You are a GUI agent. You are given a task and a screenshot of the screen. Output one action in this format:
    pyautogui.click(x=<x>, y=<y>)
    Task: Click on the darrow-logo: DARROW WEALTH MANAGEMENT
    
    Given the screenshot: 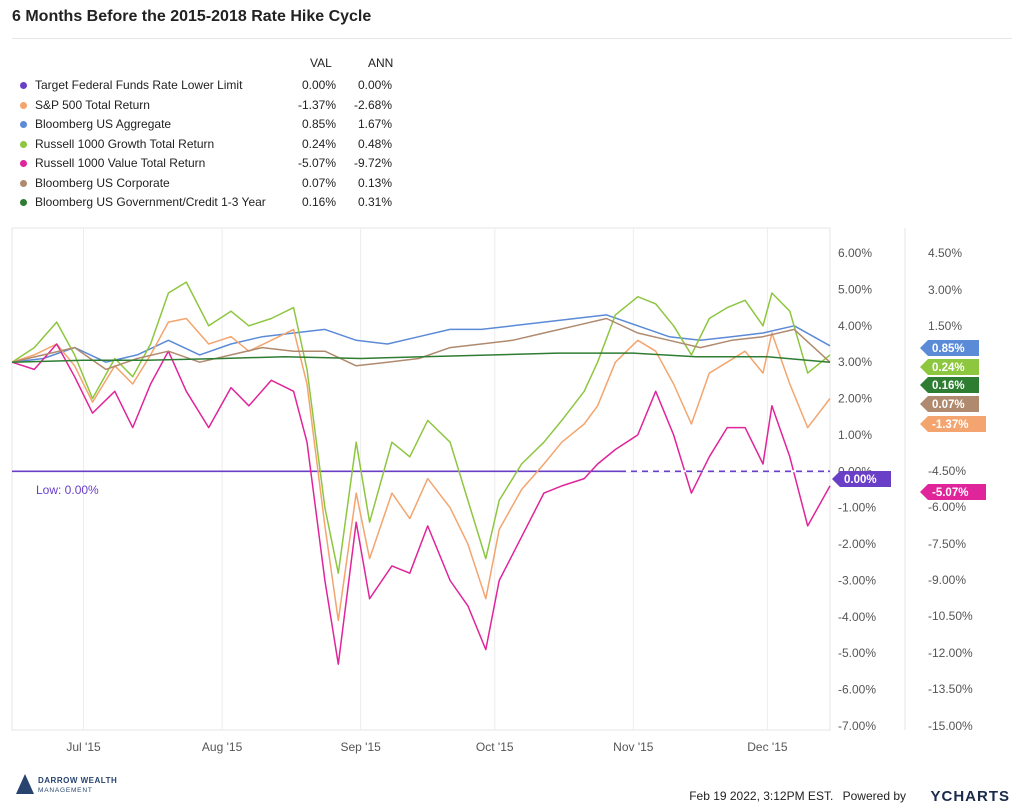 What is the action you would take?
    pyautogui.click(x=76, y=787)
    